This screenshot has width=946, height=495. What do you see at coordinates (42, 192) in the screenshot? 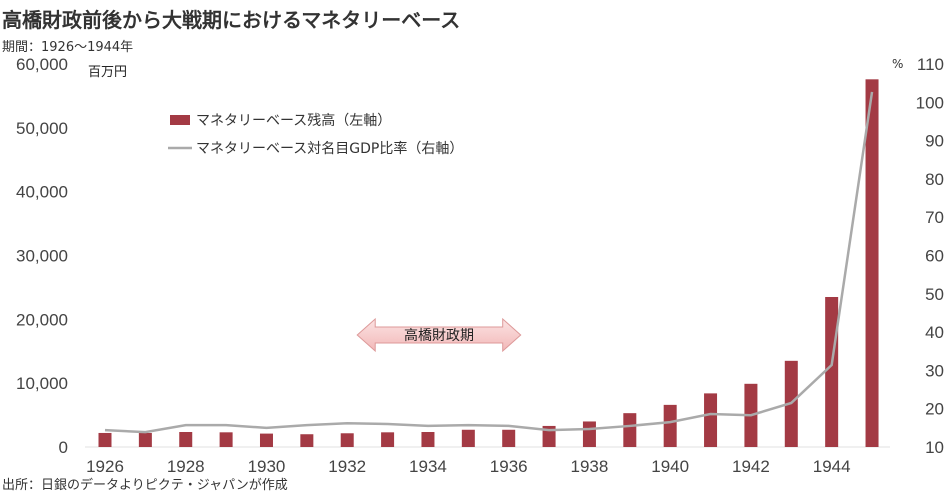
I see `left-tick-label: 40,000` at bounding box center [42, 192].